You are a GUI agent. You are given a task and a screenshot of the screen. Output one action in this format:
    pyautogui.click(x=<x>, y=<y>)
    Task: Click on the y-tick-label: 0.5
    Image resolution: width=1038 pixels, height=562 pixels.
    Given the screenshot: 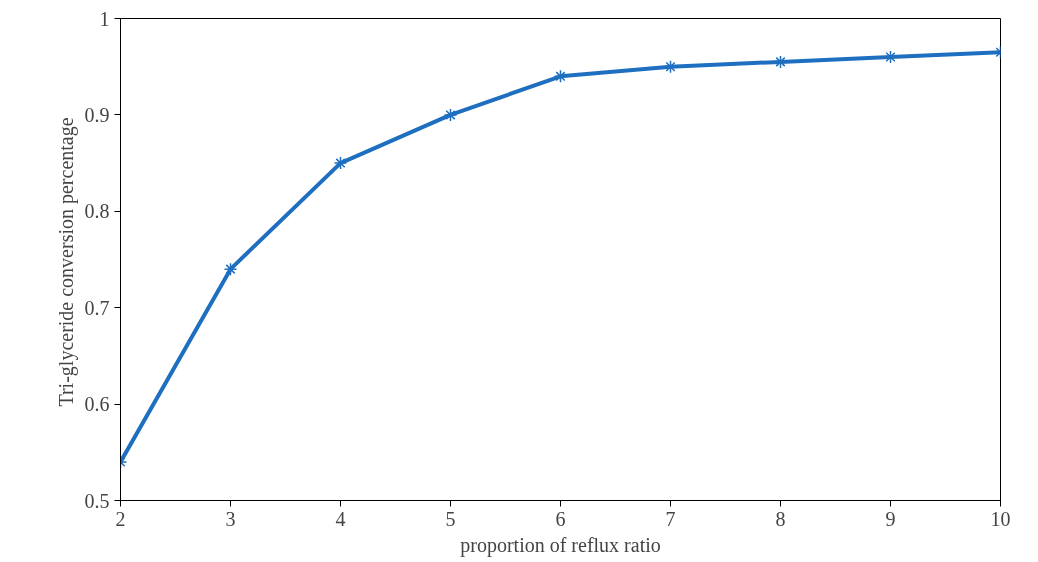 What is the action you would take?
    pyautogui.click(x=97, y=500)
    